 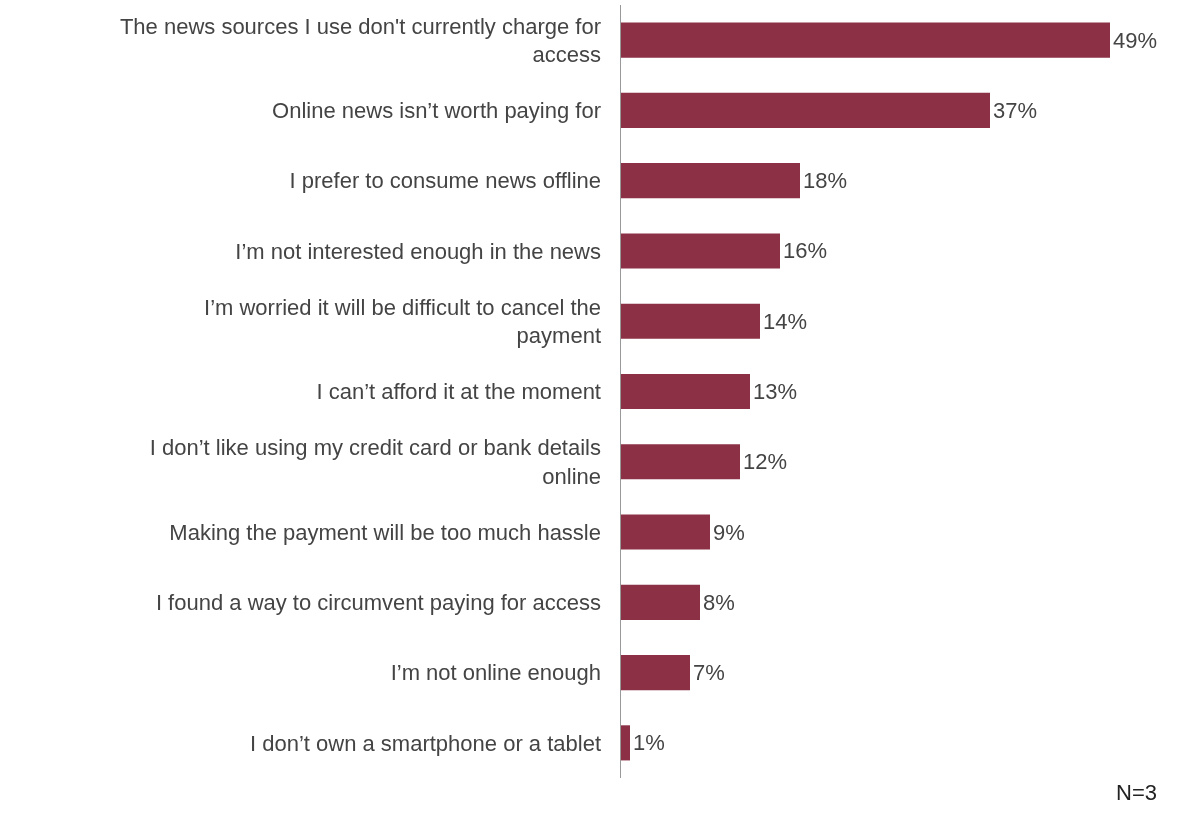 What do you see at coordinates (805, 251) in the screenshot?
I see `data-label: 16%` at bounding box center [805, 251].